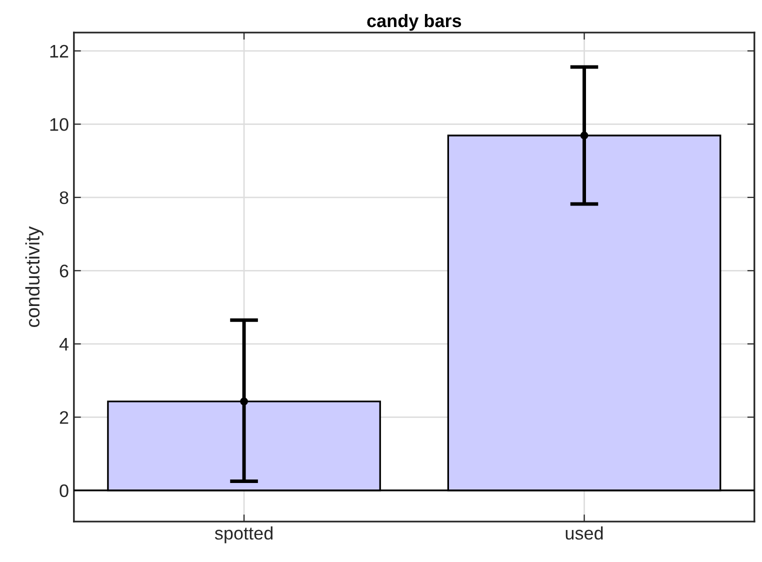  I want to click on y-tick-label: 2, so click(64, 417).